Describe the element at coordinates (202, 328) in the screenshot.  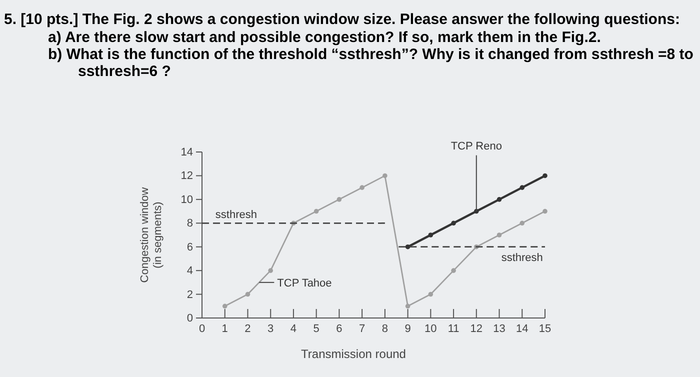
I see `x-tick-label: 0` at that location.